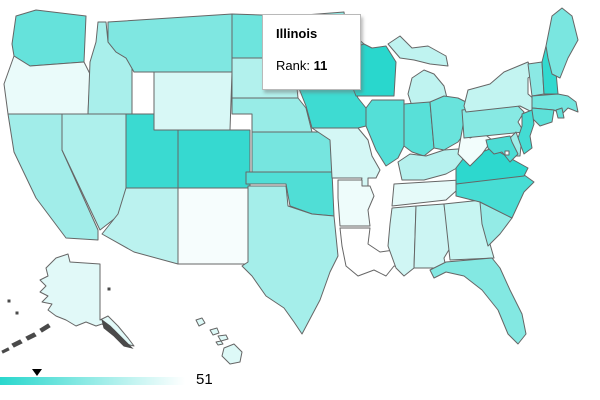 This screenshot has width=600, height=400. I want to click on tooltip-rank-line: Rank: 11, so click(314, 65).